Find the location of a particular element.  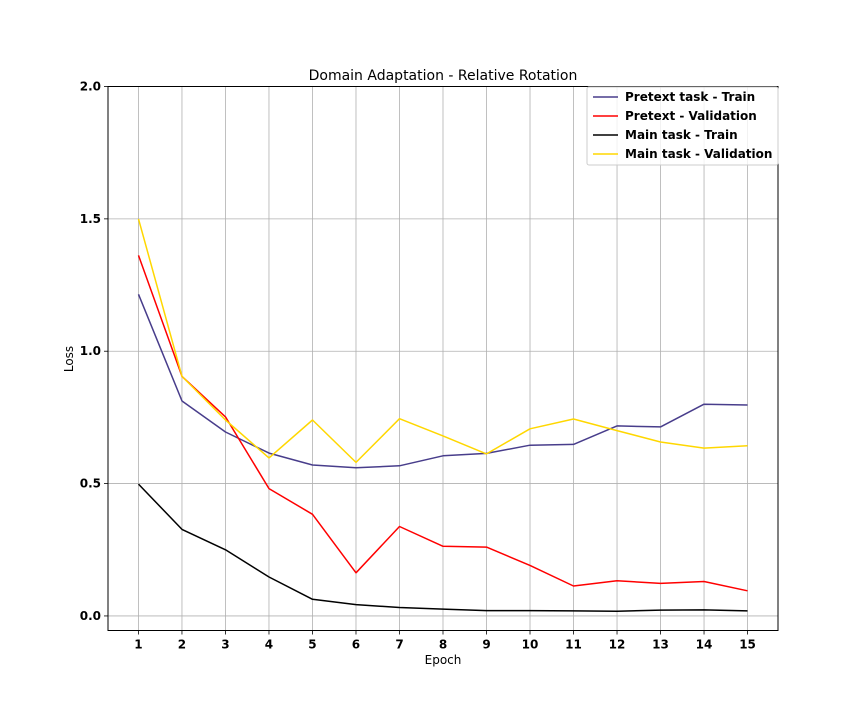

y-axis-ticks: 0.0 0.5 1.0 1.5 2.0 is located at coordinates (94, 351).